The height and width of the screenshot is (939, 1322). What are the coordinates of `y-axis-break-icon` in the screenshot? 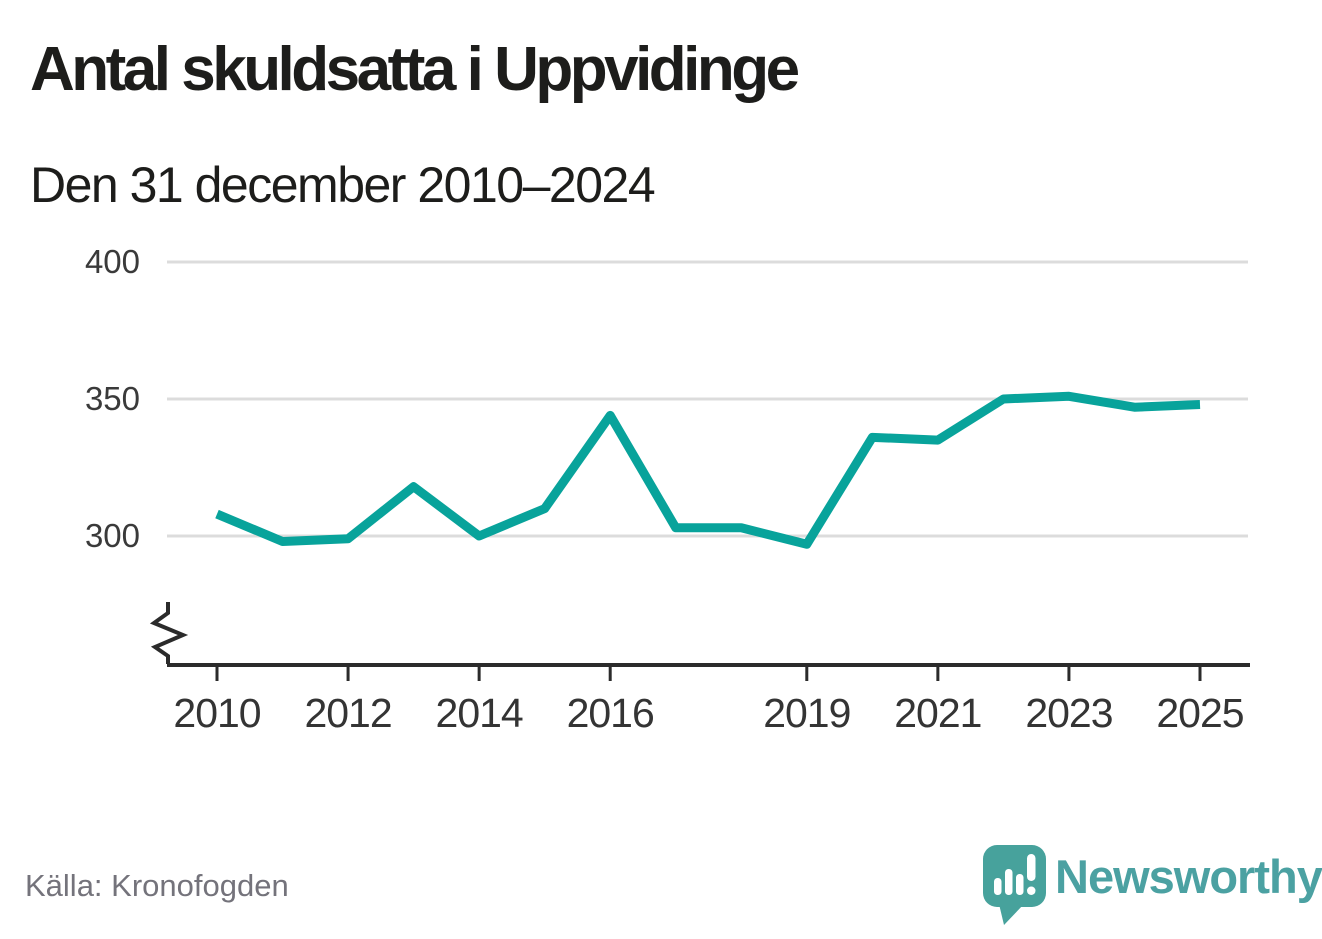 It's located at (169, 633).